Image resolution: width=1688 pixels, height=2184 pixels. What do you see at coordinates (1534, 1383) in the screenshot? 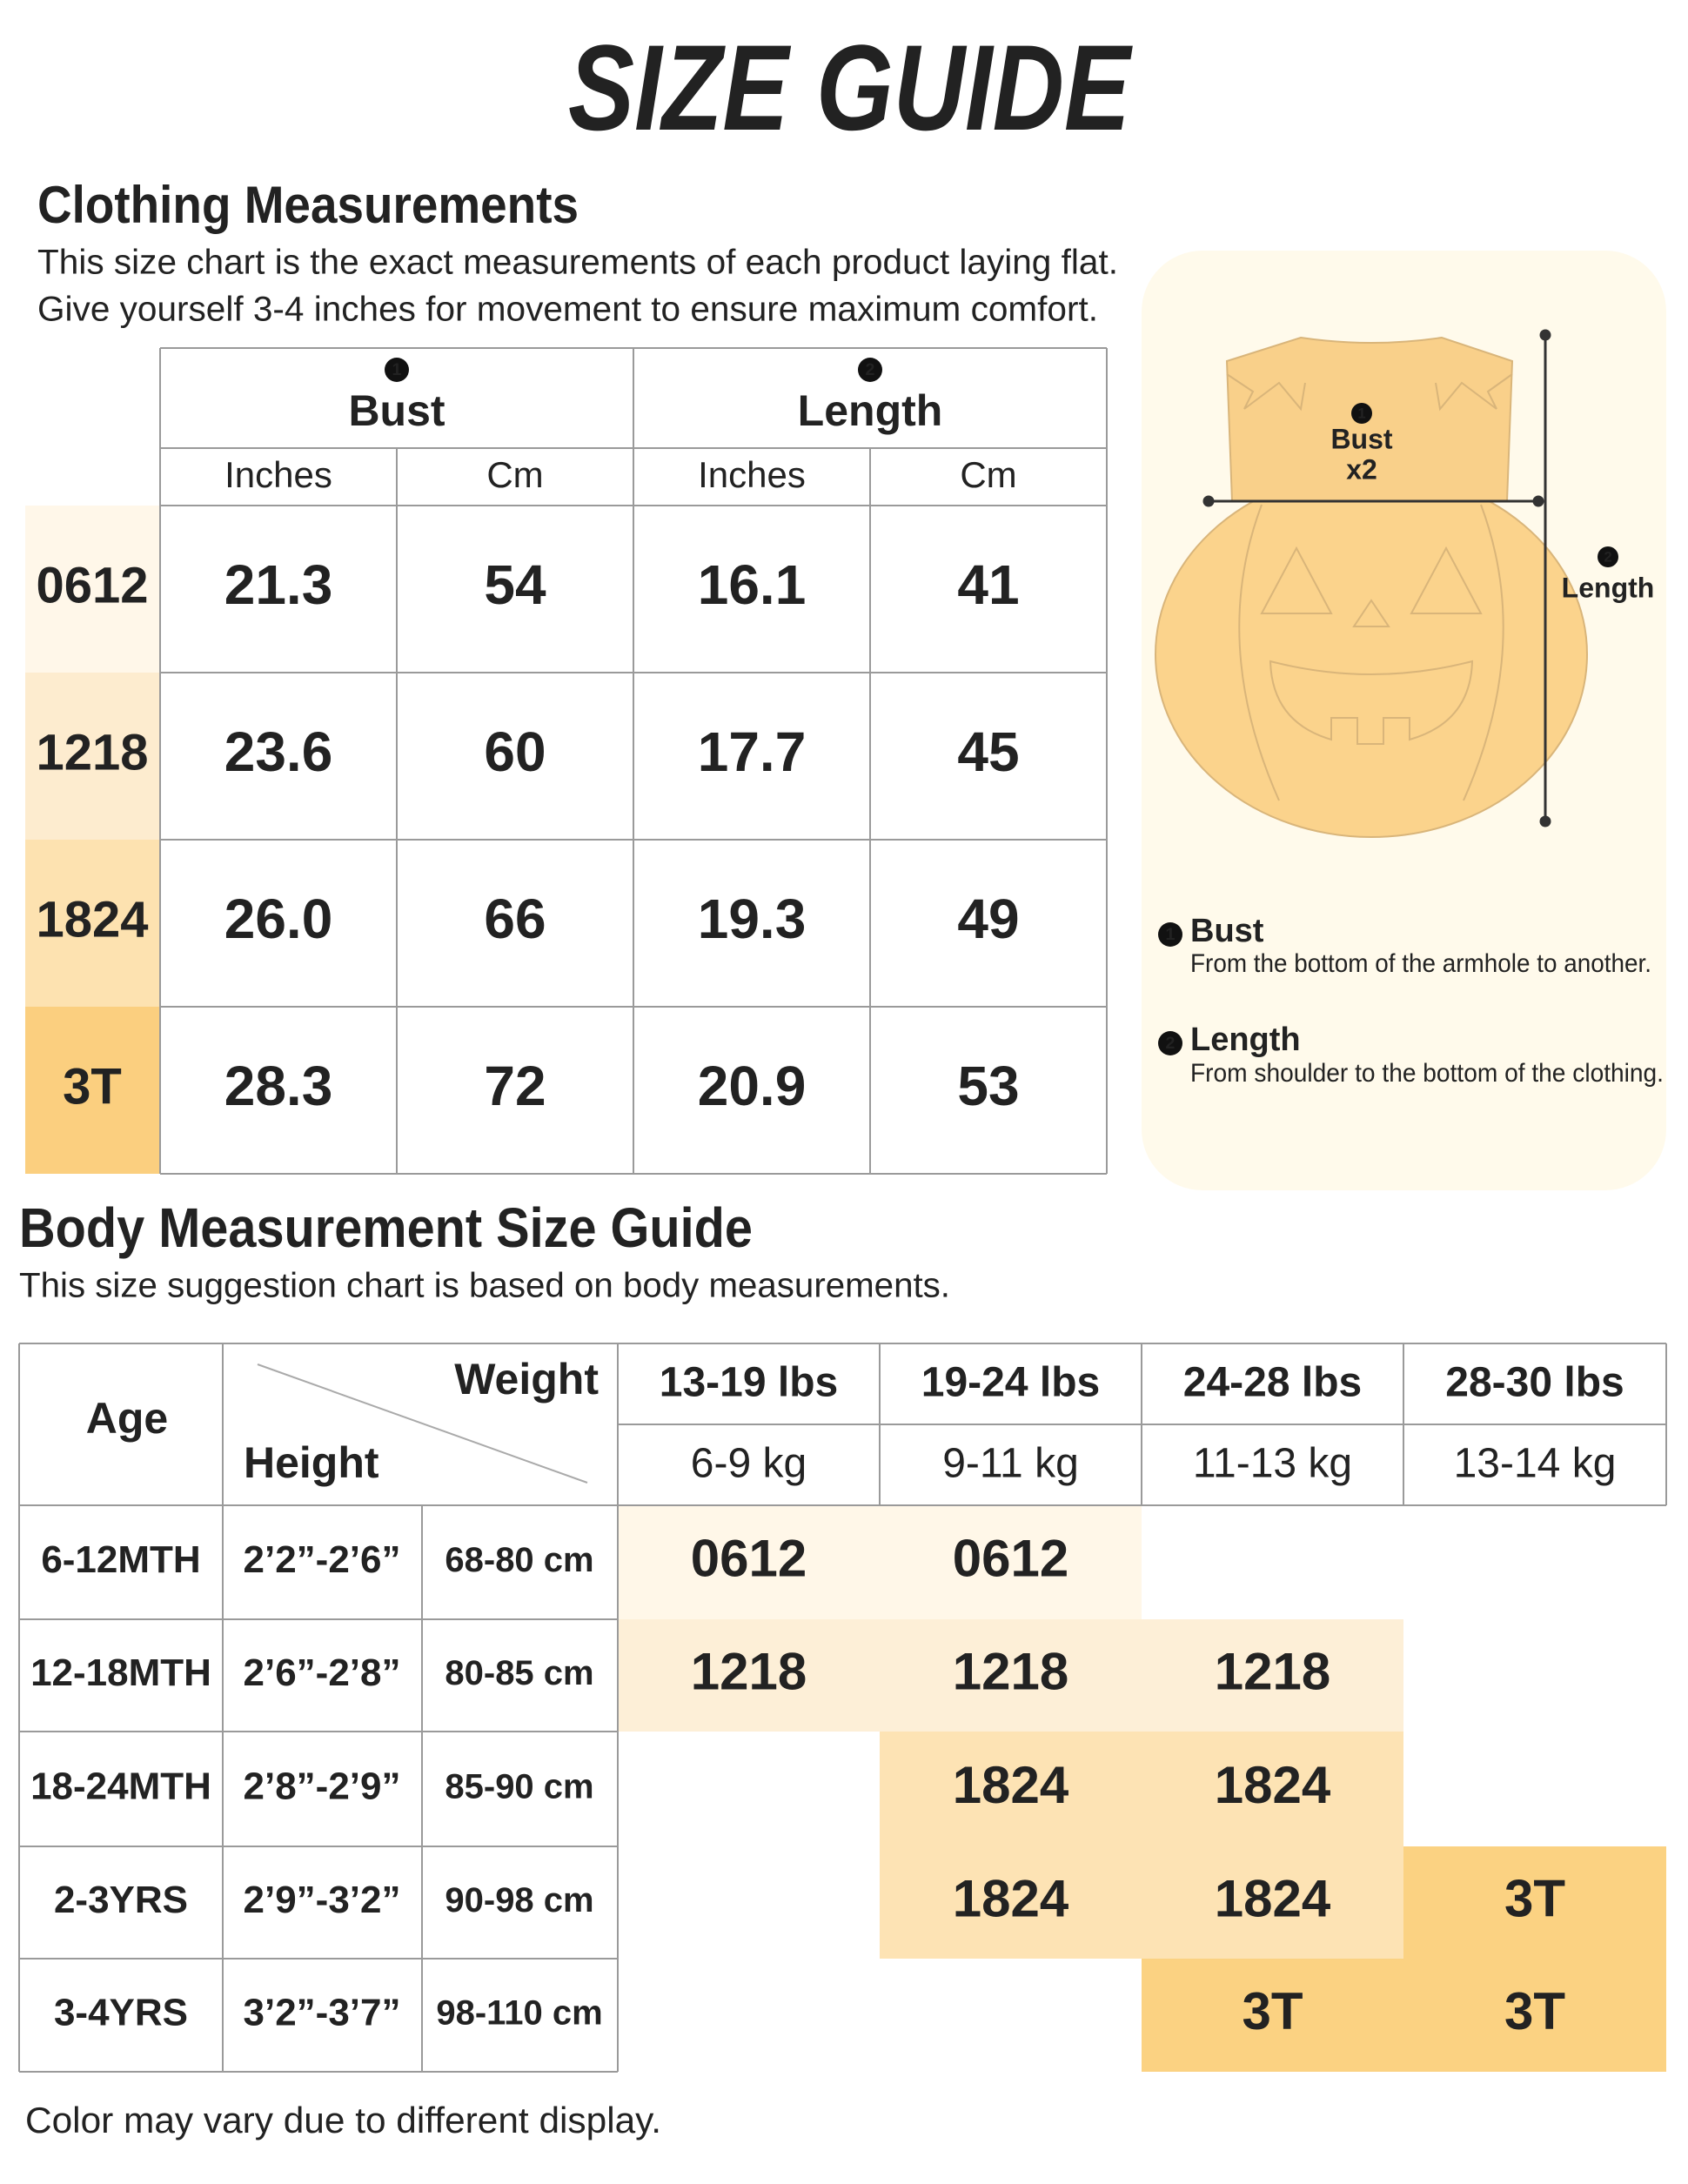
I see `weight-lbs: 28-30 lbs` at bounding box center [1534, 1383].